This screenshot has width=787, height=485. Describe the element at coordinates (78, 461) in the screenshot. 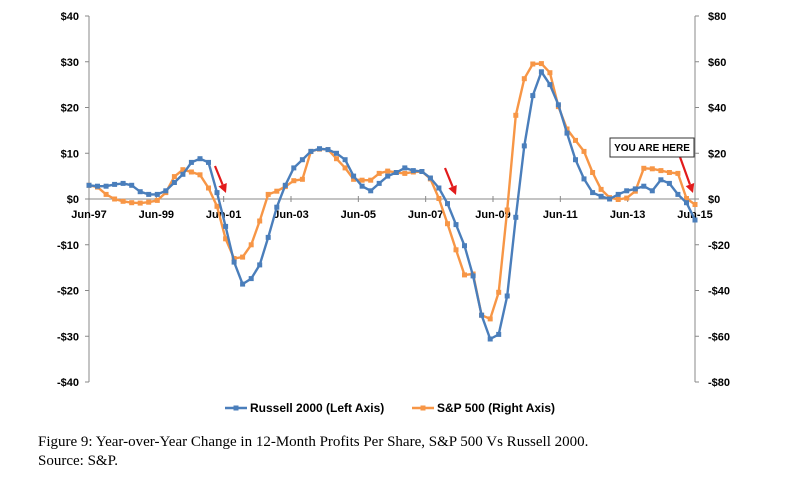

I see `caption-line-2: Source: S&P.` at that location.